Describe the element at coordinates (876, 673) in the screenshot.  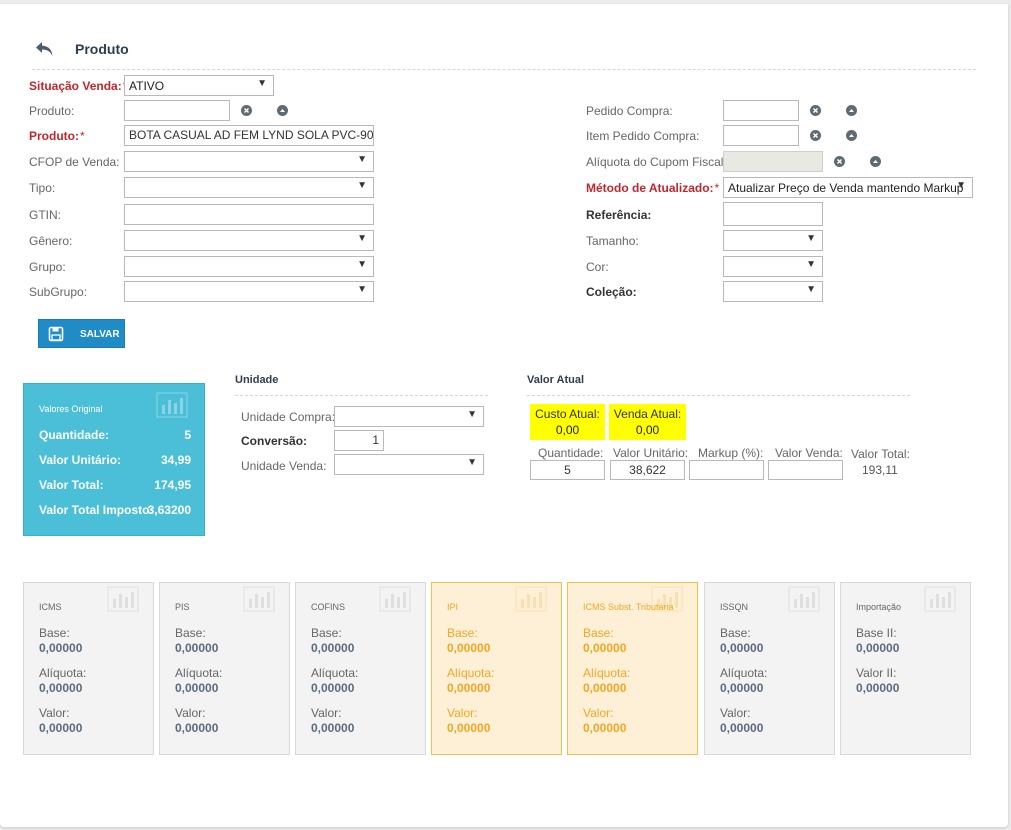
I see `tax-field-label: Valor II:` at that location.